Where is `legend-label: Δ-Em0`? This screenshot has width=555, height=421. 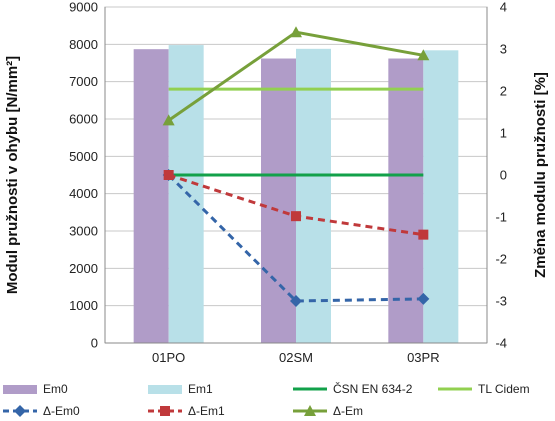
legend-label: Δ-Em0 is located at coordinates (61, 411).